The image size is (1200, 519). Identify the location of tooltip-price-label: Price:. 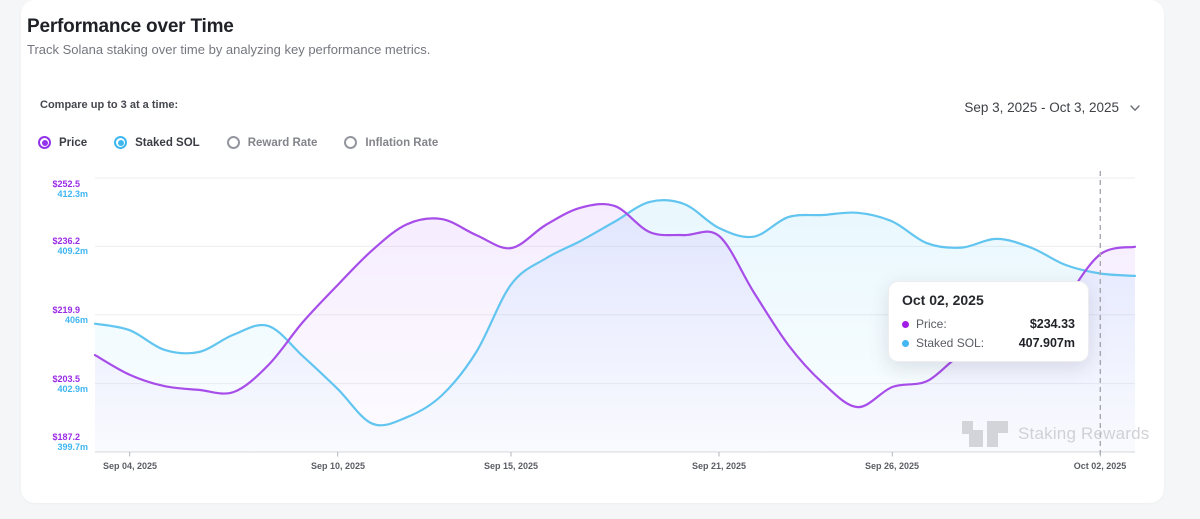
(931, 324).